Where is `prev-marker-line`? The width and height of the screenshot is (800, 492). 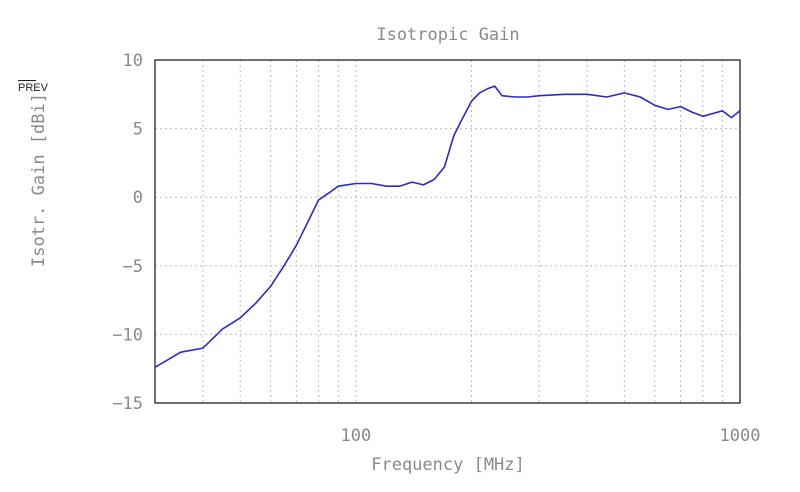 prev-marker-line is located at coordinates (27, 80).